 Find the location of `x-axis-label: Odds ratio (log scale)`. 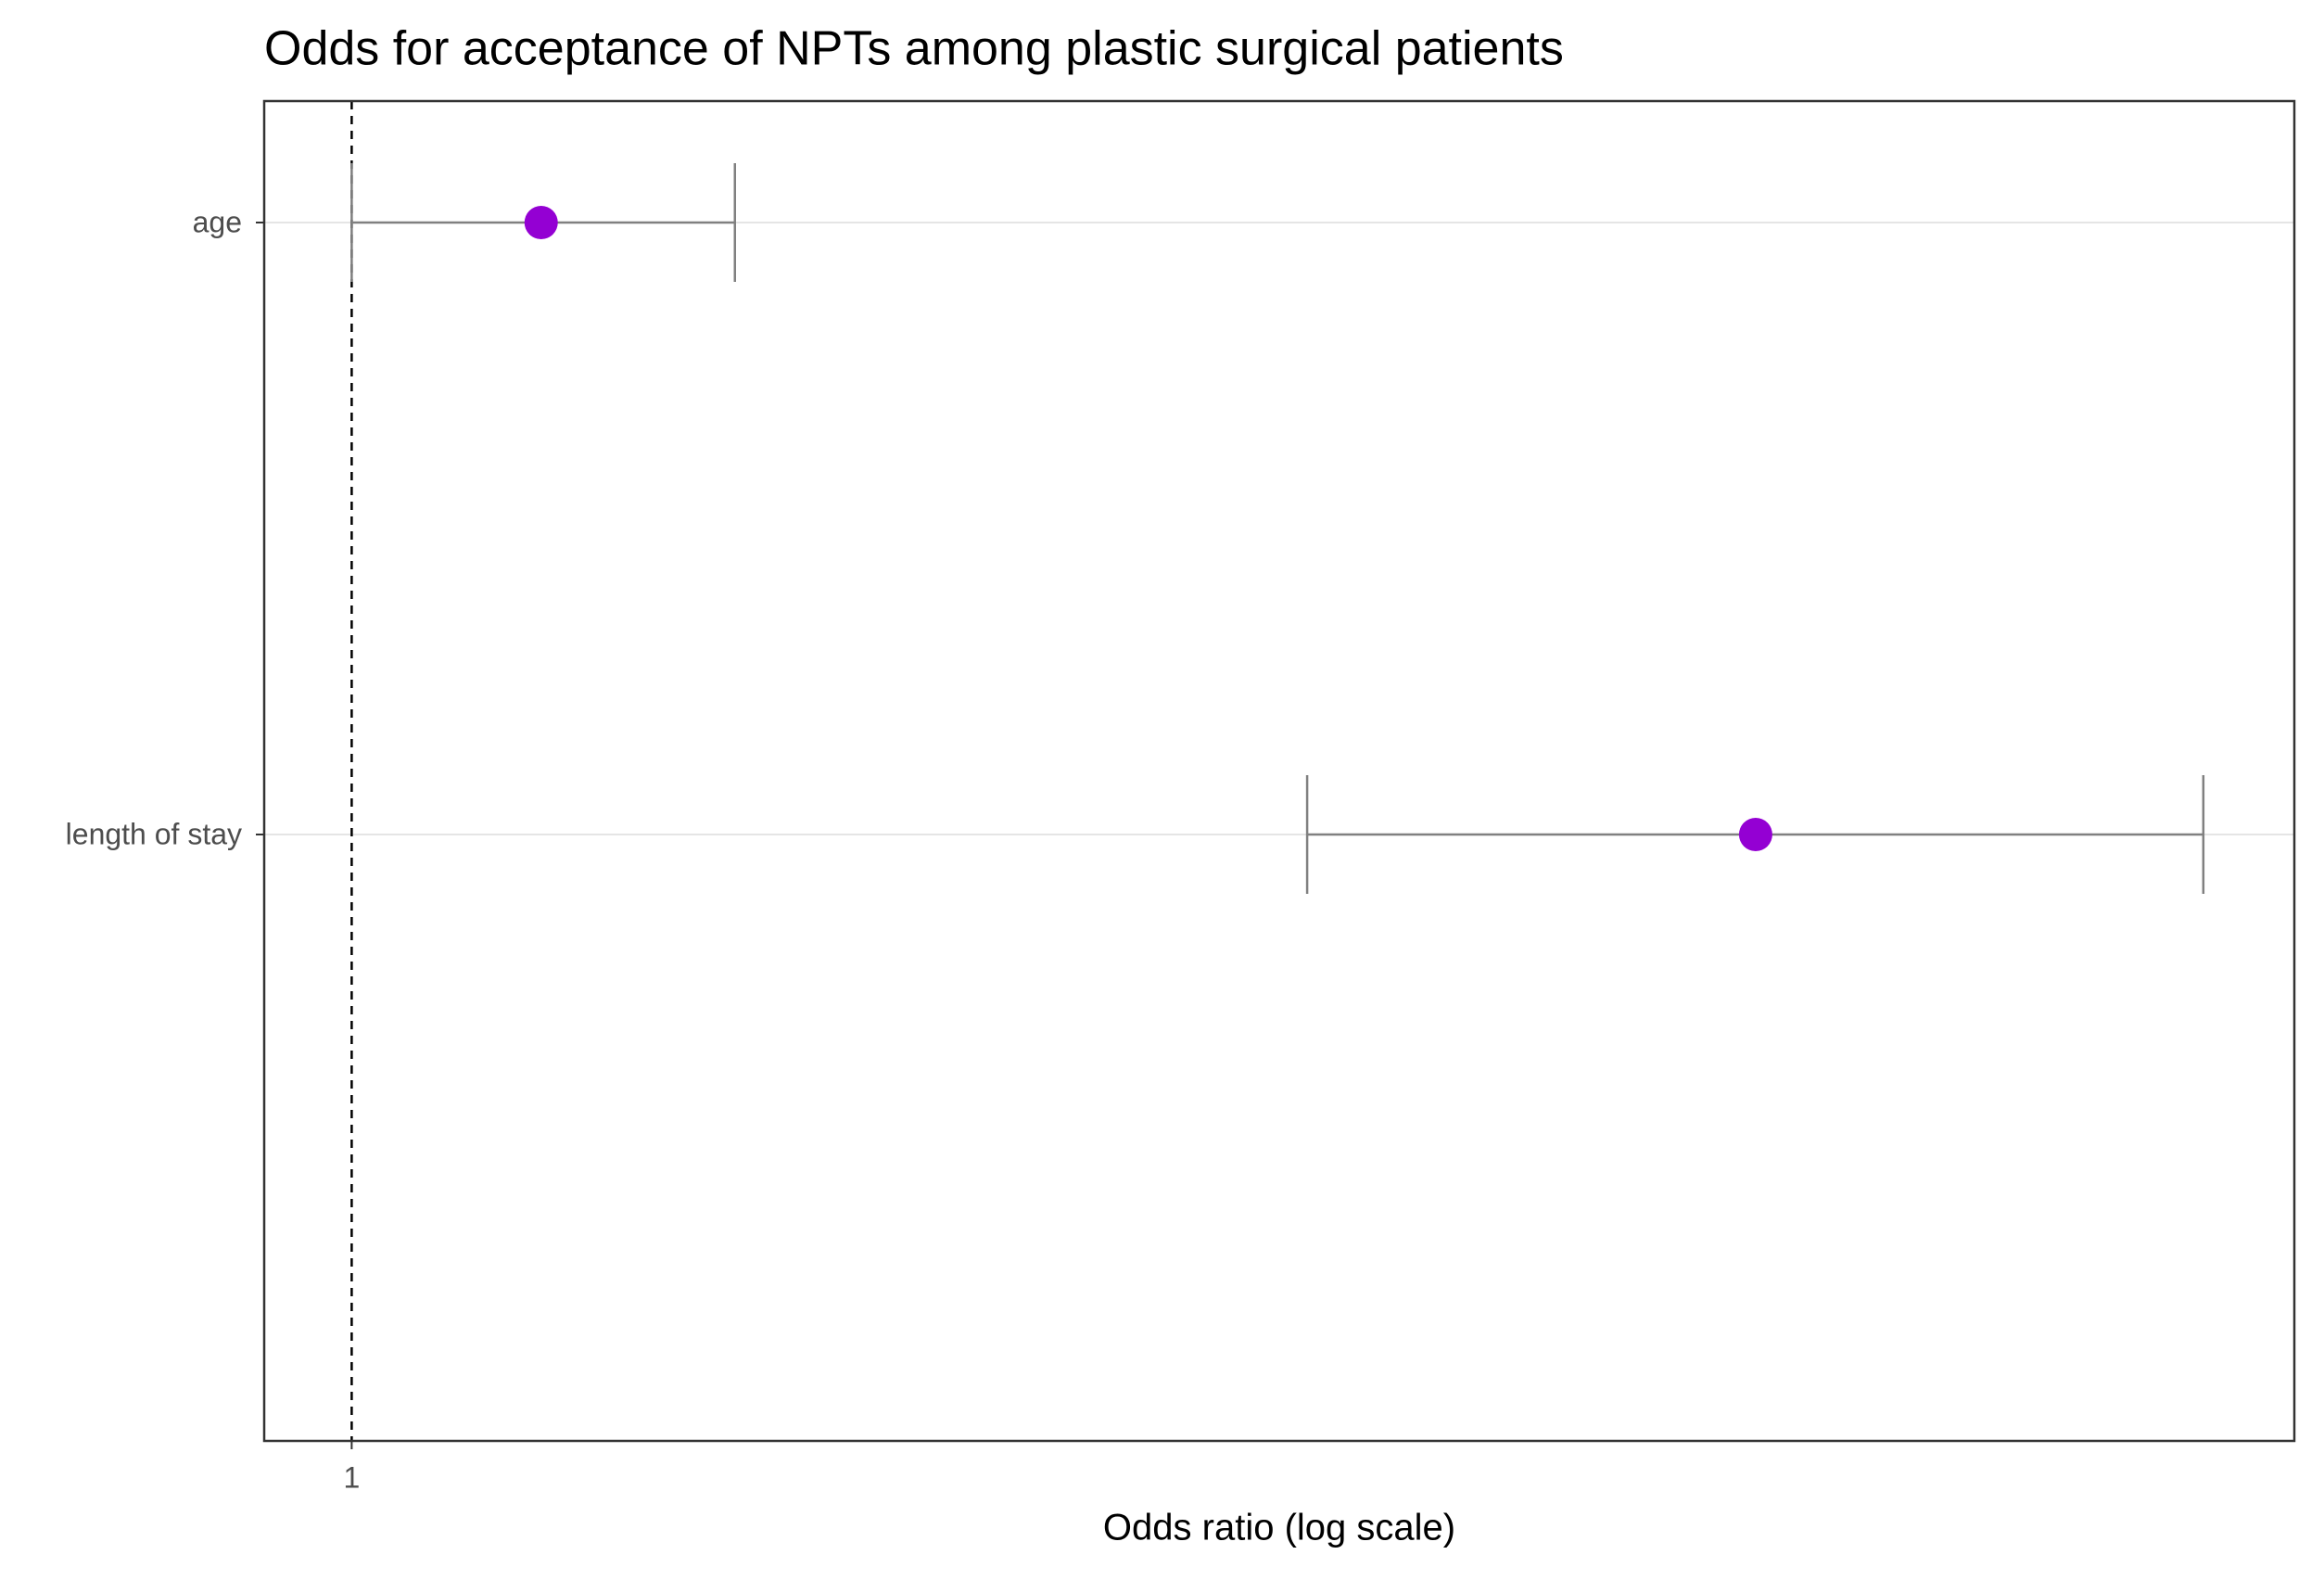

x-axis-label: Odds ratio (log scale) is located at coordinates (1279, 1528).